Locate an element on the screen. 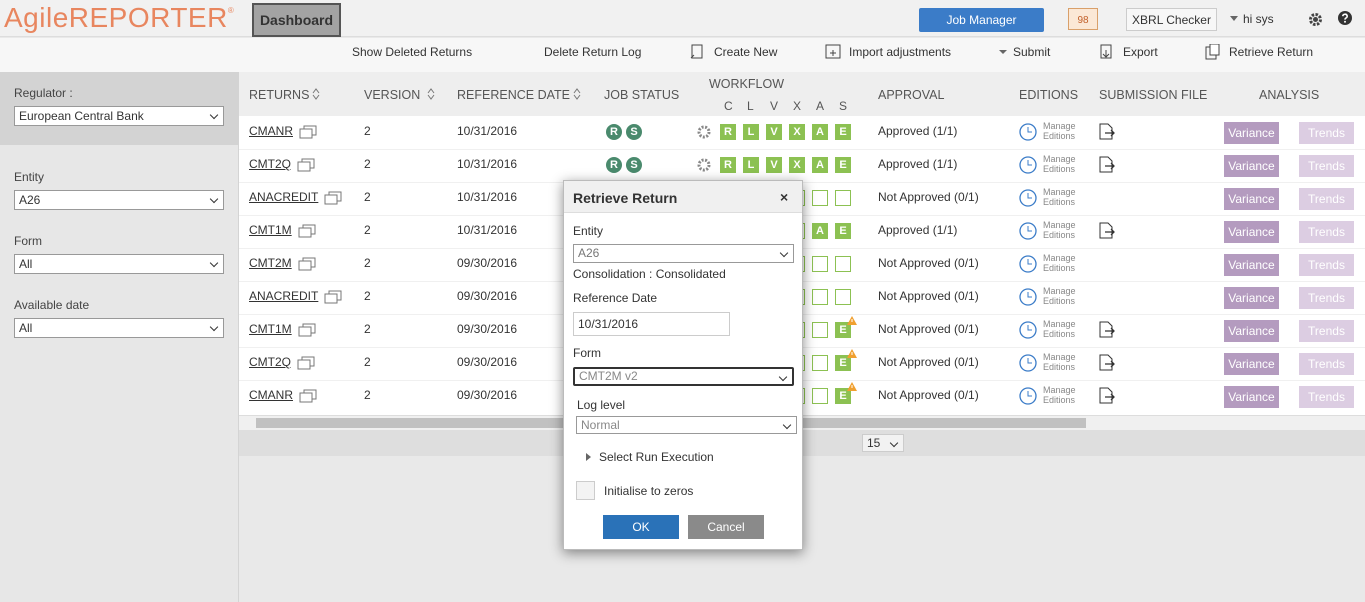 The height and width of the screenshot is (602, 1365). toolbar-action: Export is located at coordinates (1140, 52).